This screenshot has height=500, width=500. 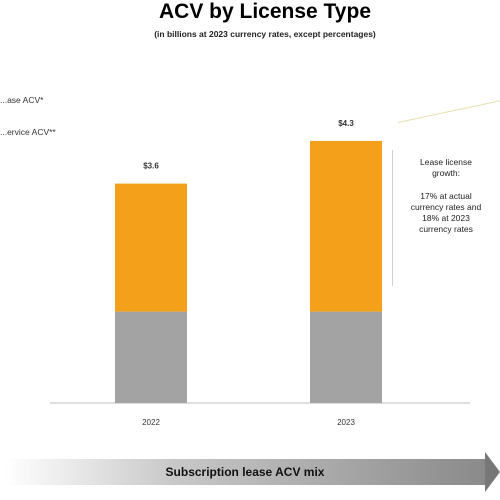 What do you see at coordinates (392, 218) in the screenshot?
I see `annotation-divider` at bounding box center [392, 218].